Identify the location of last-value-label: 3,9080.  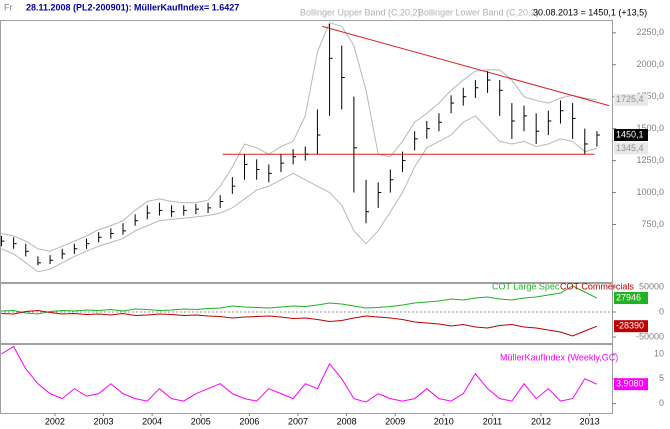
(630, 384).